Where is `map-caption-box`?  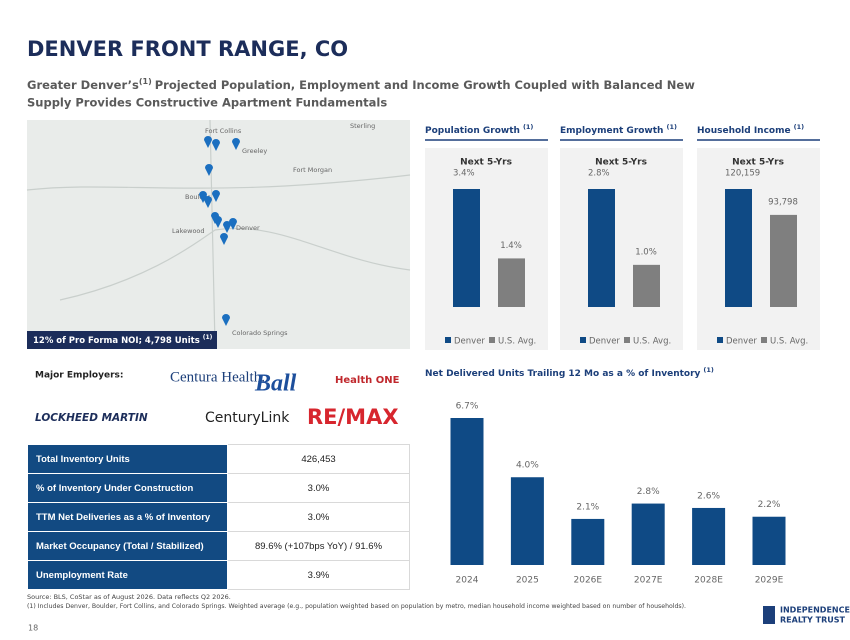 map-caption-box is located at coordinates (122, 340).